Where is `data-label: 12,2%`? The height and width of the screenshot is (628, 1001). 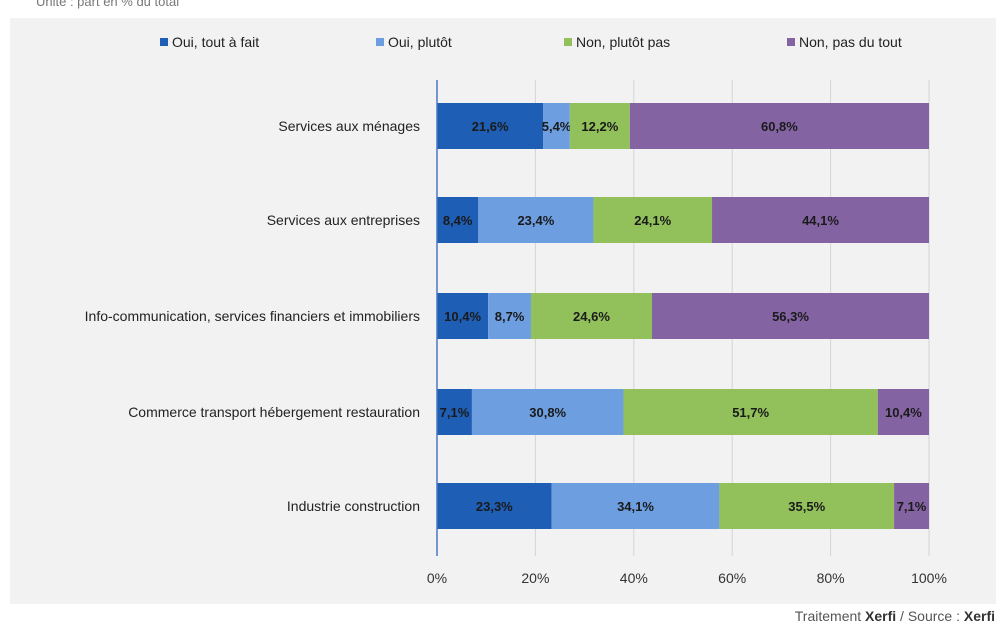 data-label: 12,2% is located at coordinates (599, 126).